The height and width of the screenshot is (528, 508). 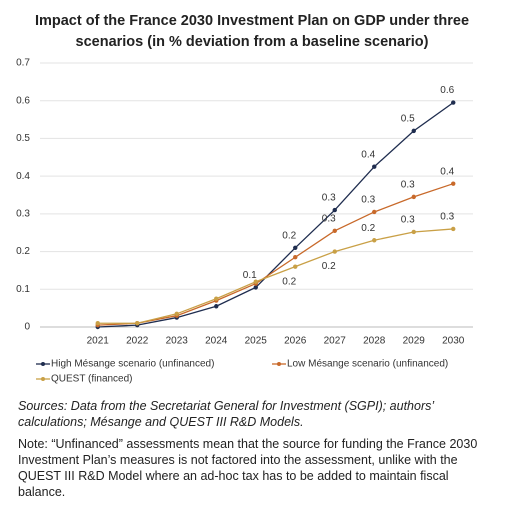 What do you see at coordinates (256, 341) in the screenshot?
I see `x-tick-label: 2025` at bounding box center [256, 341].